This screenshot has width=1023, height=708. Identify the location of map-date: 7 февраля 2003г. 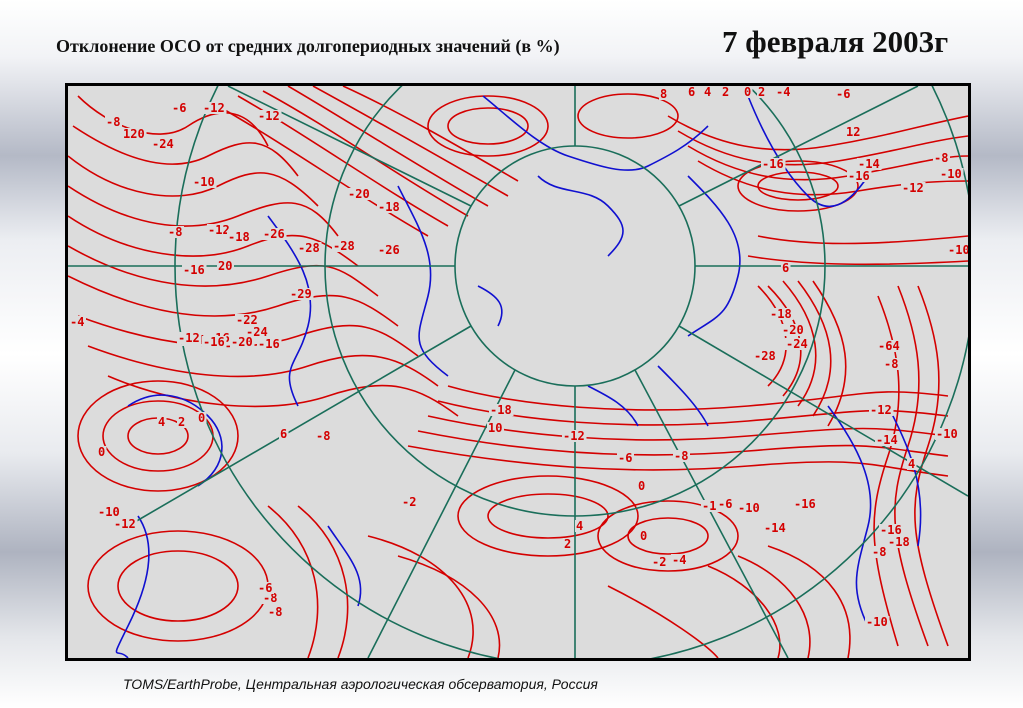
(835, 41).